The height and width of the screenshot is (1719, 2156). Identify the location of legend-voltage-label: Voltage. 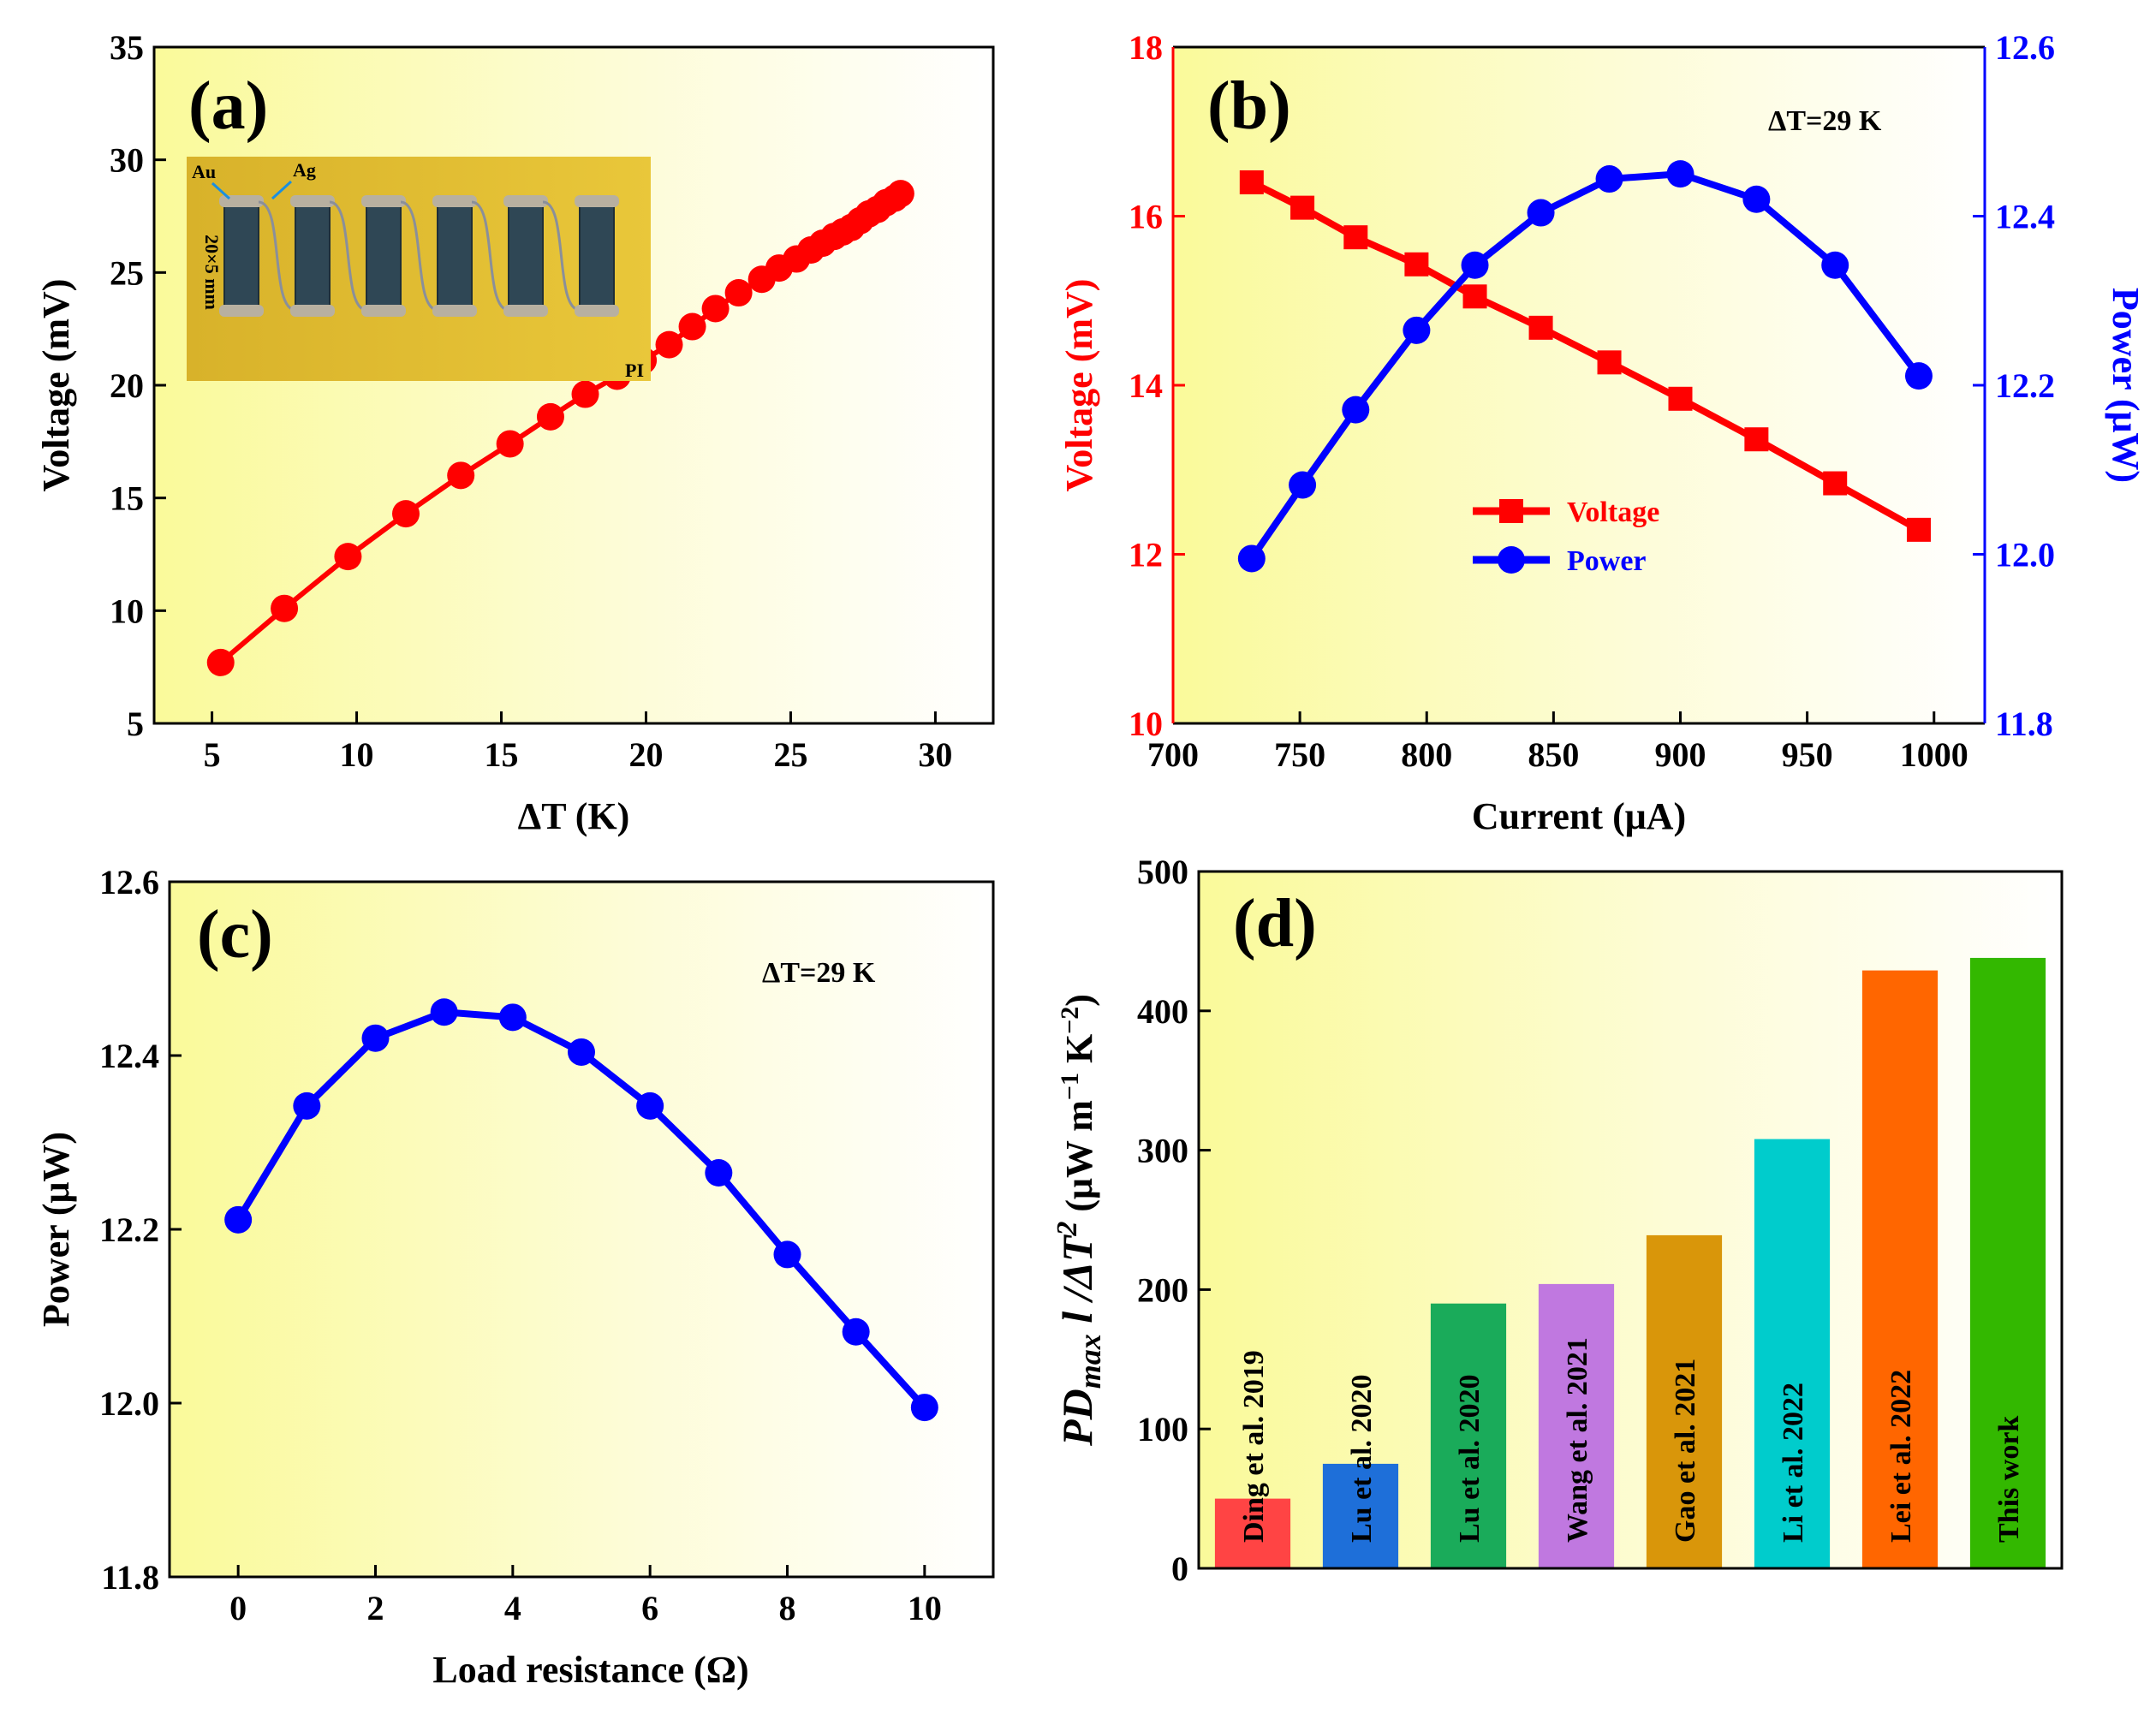
(1613, 512).